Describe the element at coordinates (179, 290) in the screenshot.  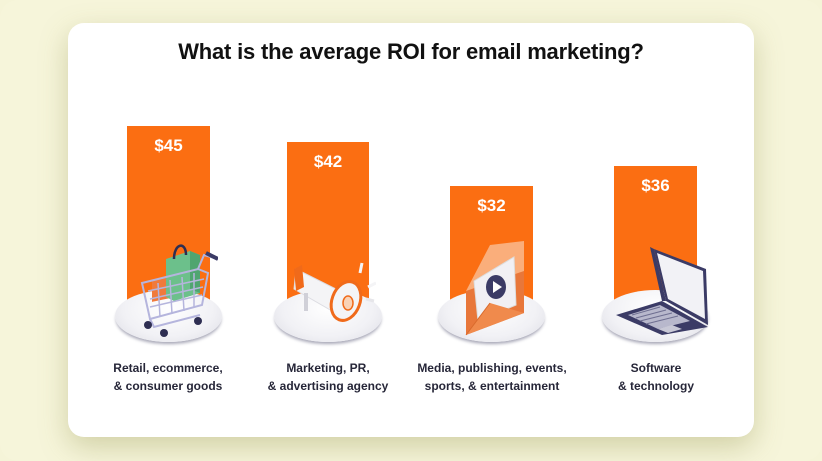
I see `shopping-cart-icon` at that location.